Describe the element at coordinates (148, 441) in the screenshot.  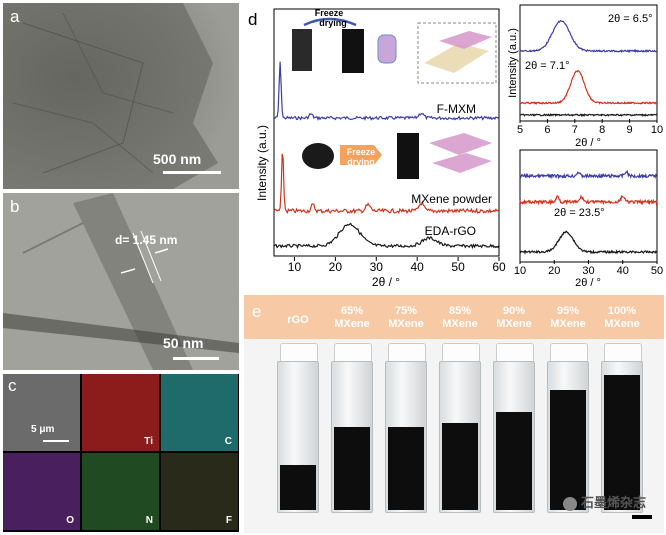
I see `eds-label-ti: Ti` at that location.